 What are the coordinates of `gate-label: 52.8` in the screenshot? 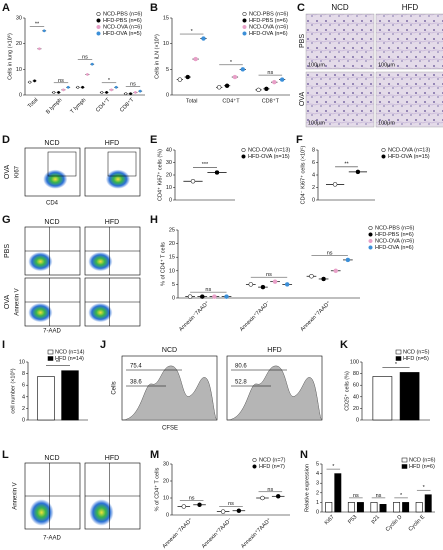 It's located at (241, 383).